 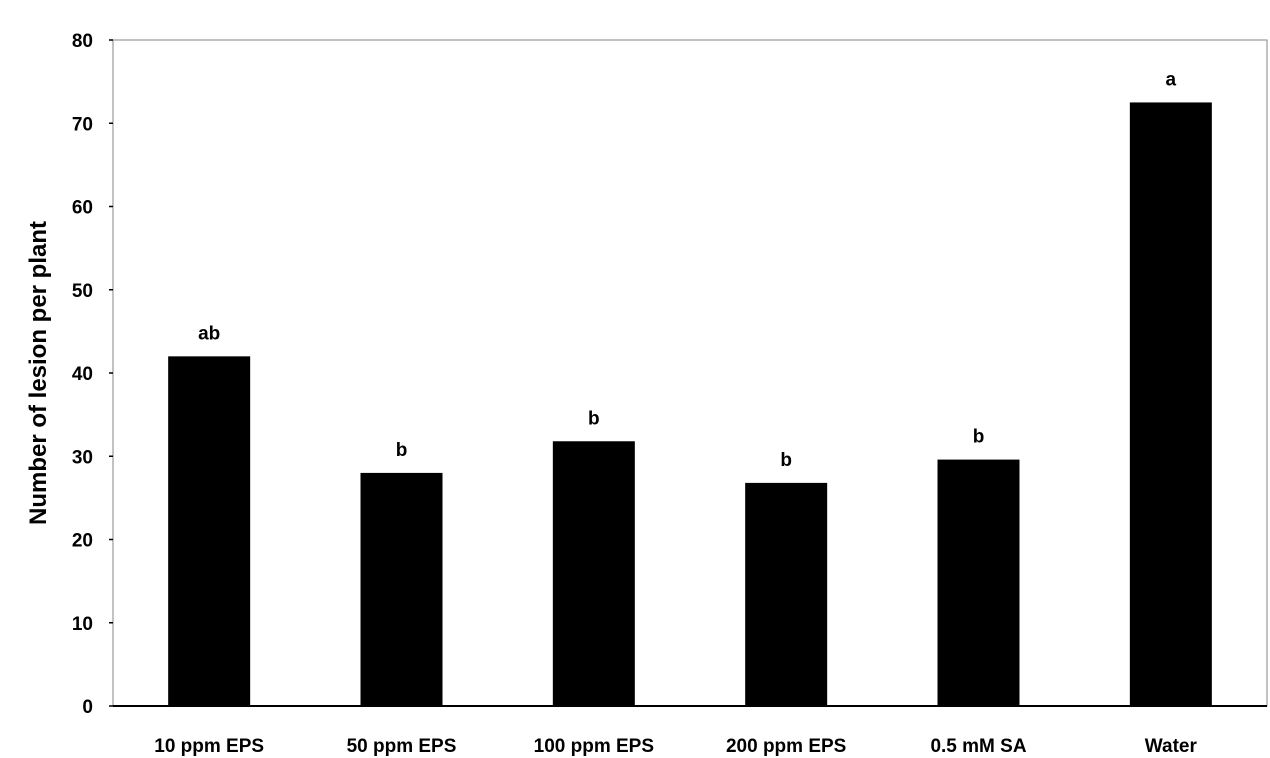 I want to click on y-tick-label: 40, so click(x=82, y=374).